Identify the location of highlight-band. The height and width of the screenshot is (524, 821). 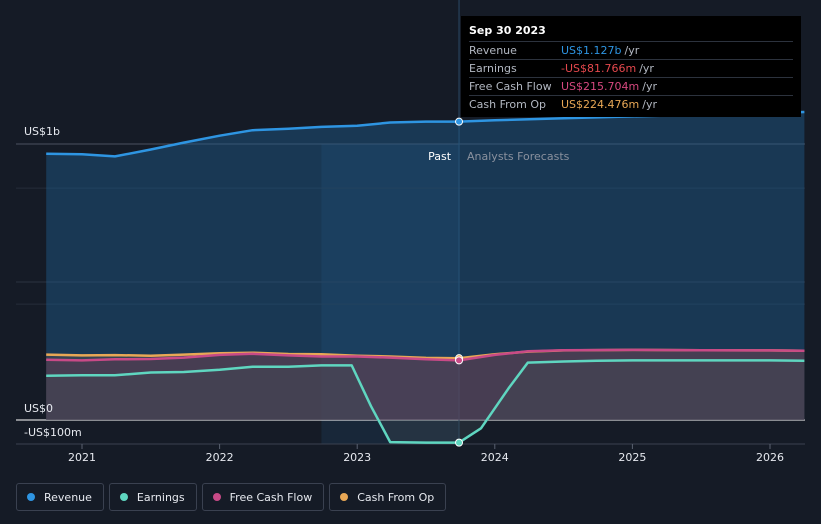
(390, 294).